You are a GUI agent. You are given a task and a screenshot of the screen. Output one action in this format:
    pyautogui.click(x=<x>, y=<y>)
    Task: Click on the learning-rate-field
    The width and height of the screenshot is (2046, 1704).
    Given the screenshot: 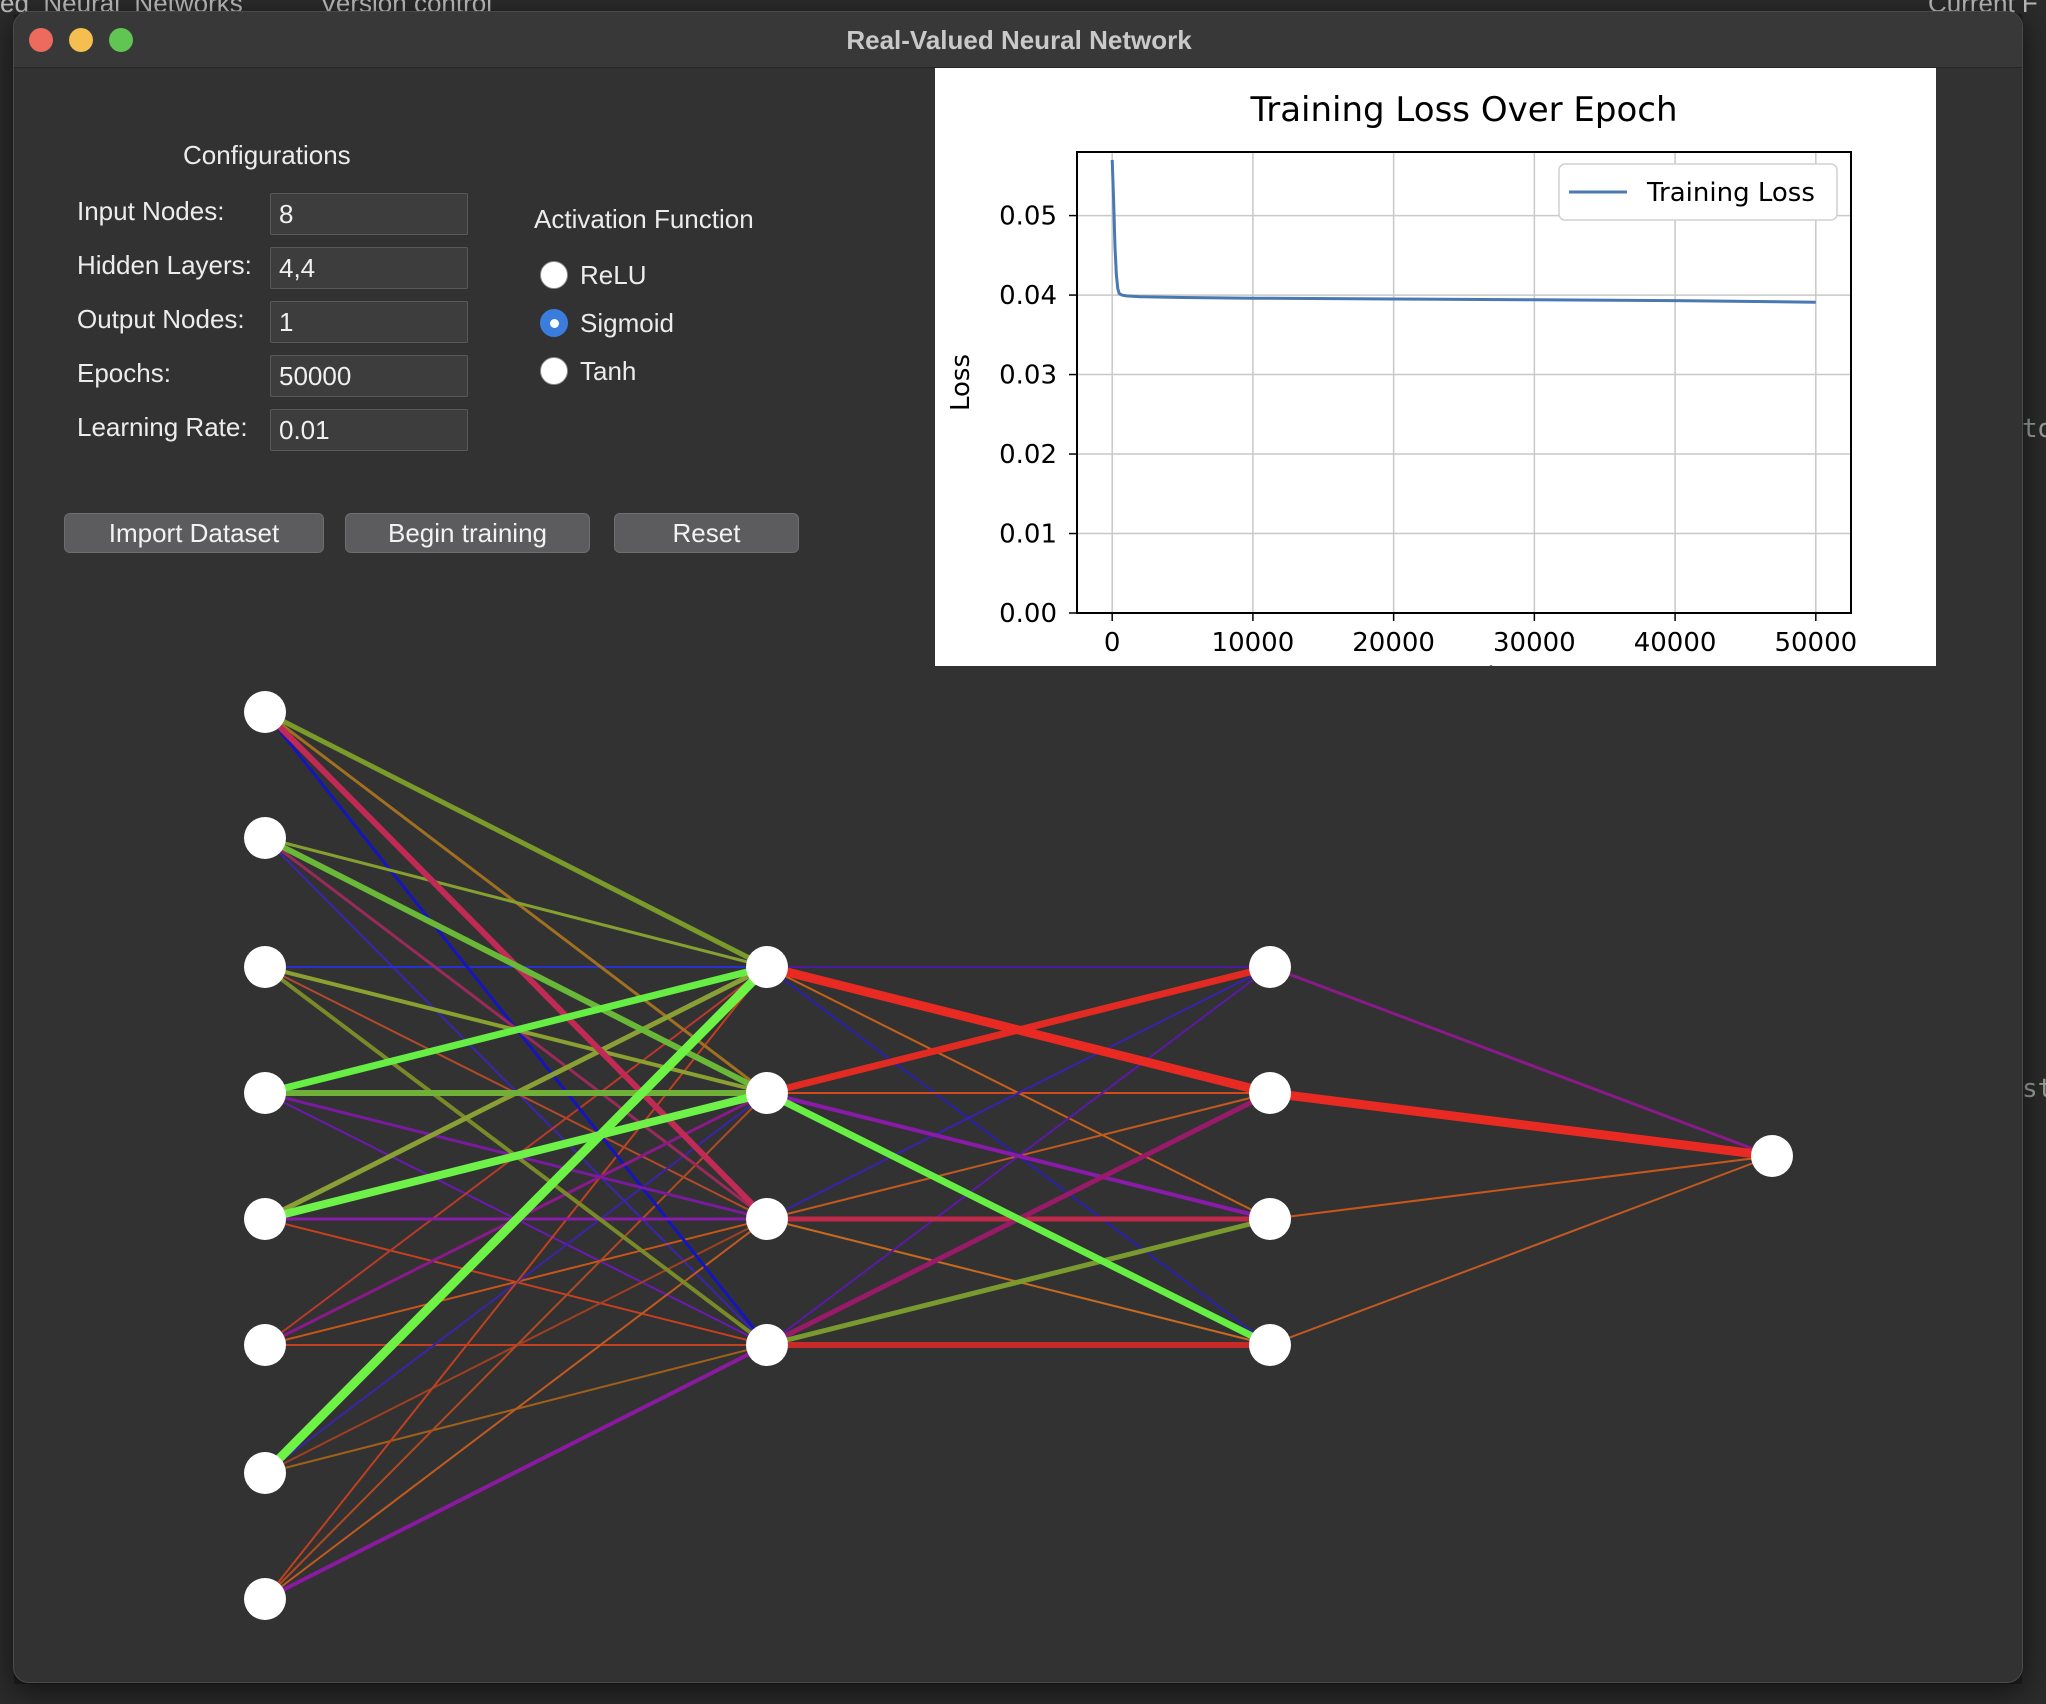 What is the action you would take?
    pyautogui.click(x=369, y=430)
    